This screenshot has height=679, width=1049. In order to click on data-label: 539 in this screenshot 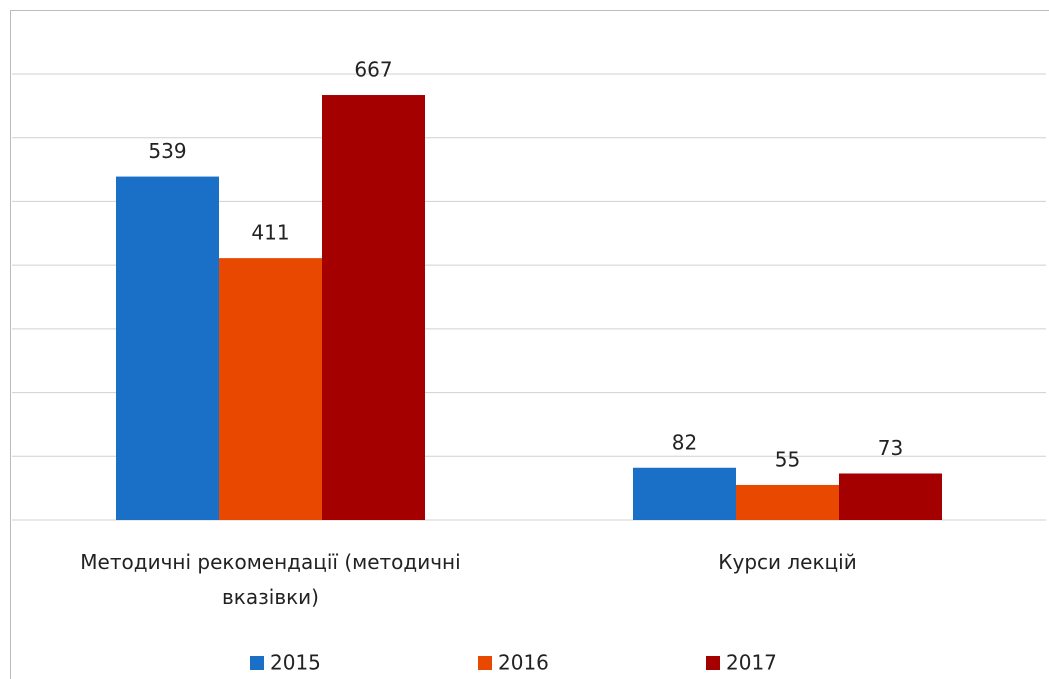, I will do `click(167, 151)`.